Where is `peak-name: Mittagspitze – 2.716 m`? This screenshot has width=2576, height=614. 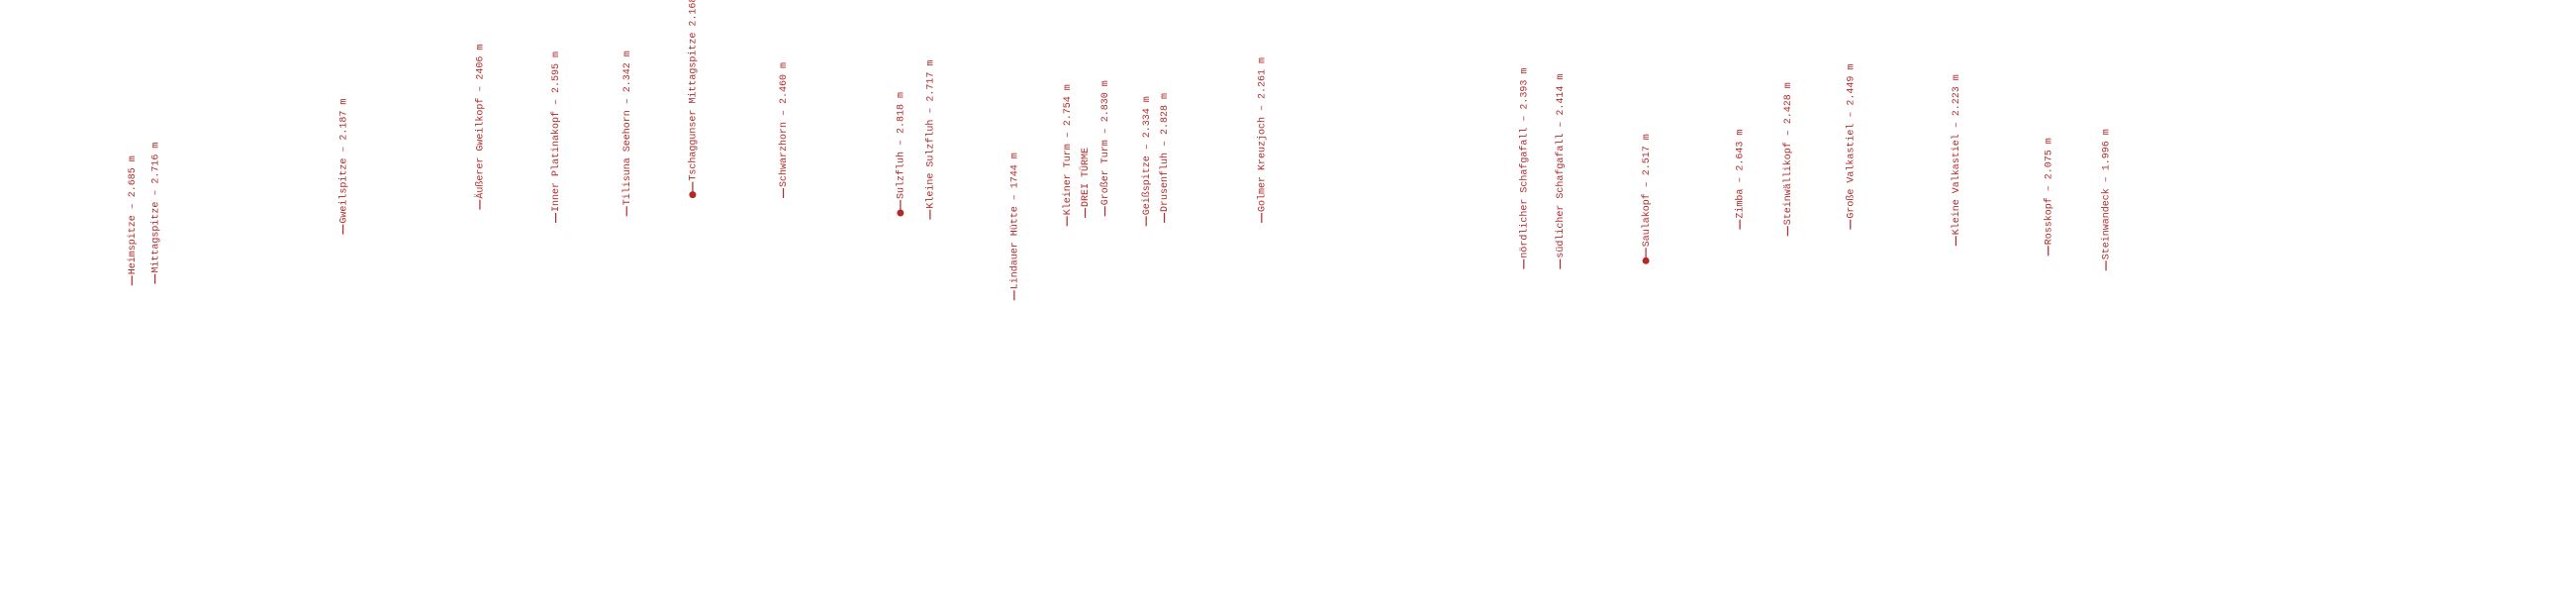
peak-name: Mittagspitze – 2.716 m is located at coordinates (155, 208).